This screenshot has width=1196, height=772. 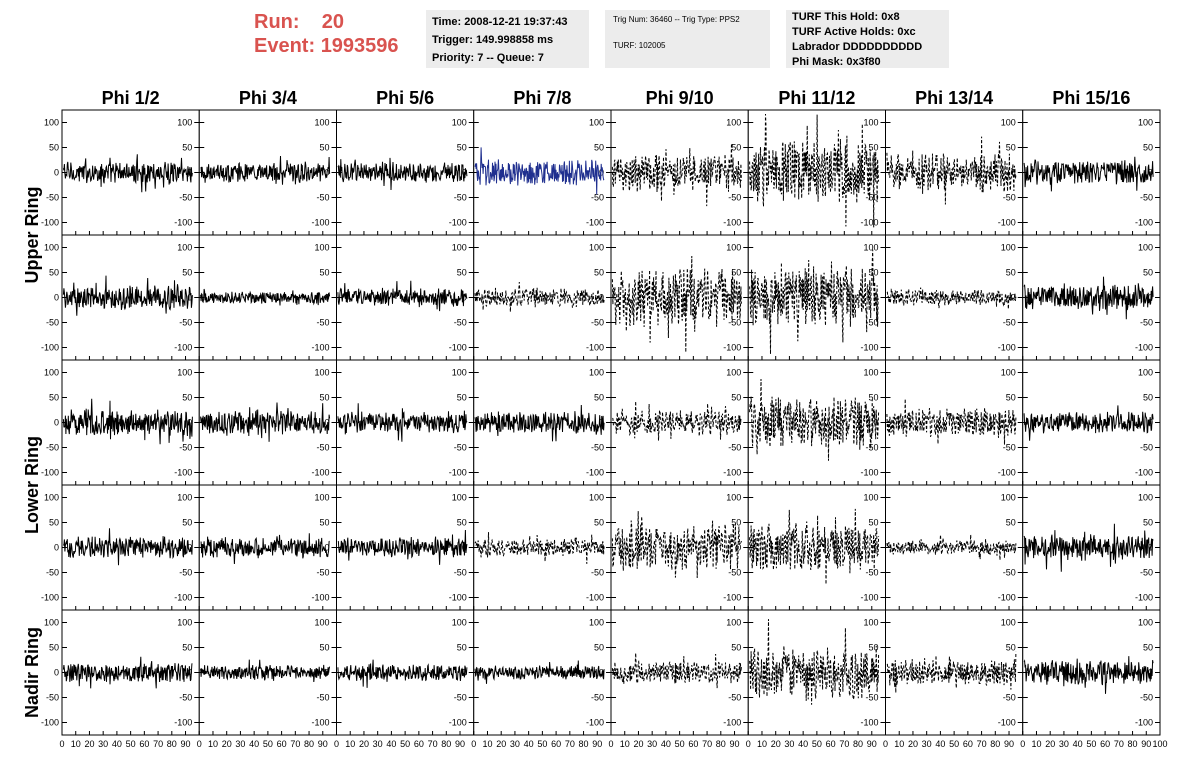 I want to click on time-text: Time: 2008-12-21 19:37:43, so click(x=500, y=22).